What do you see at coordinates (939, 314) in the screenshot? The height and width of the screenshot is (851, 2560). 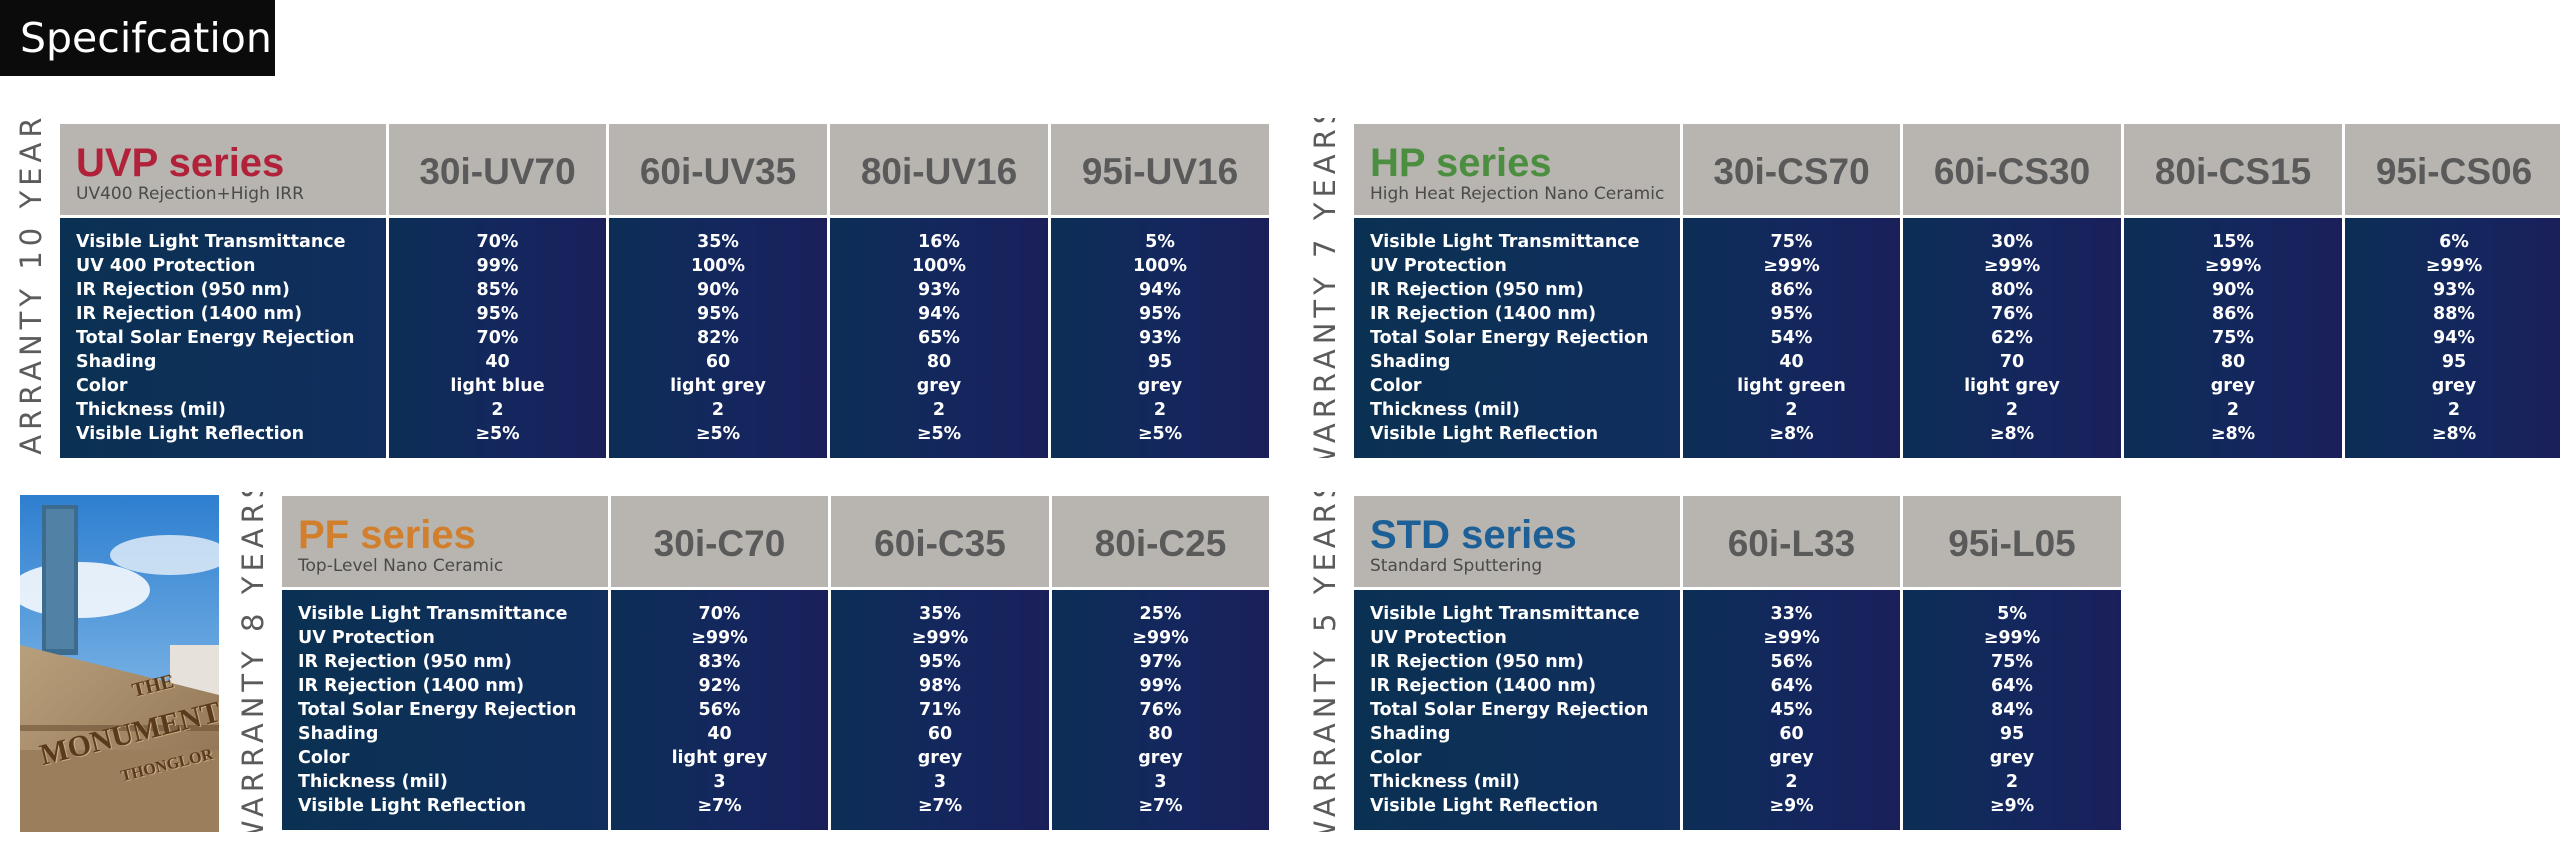 I see `spec-value: 94%` at bounding box center [939, 314].